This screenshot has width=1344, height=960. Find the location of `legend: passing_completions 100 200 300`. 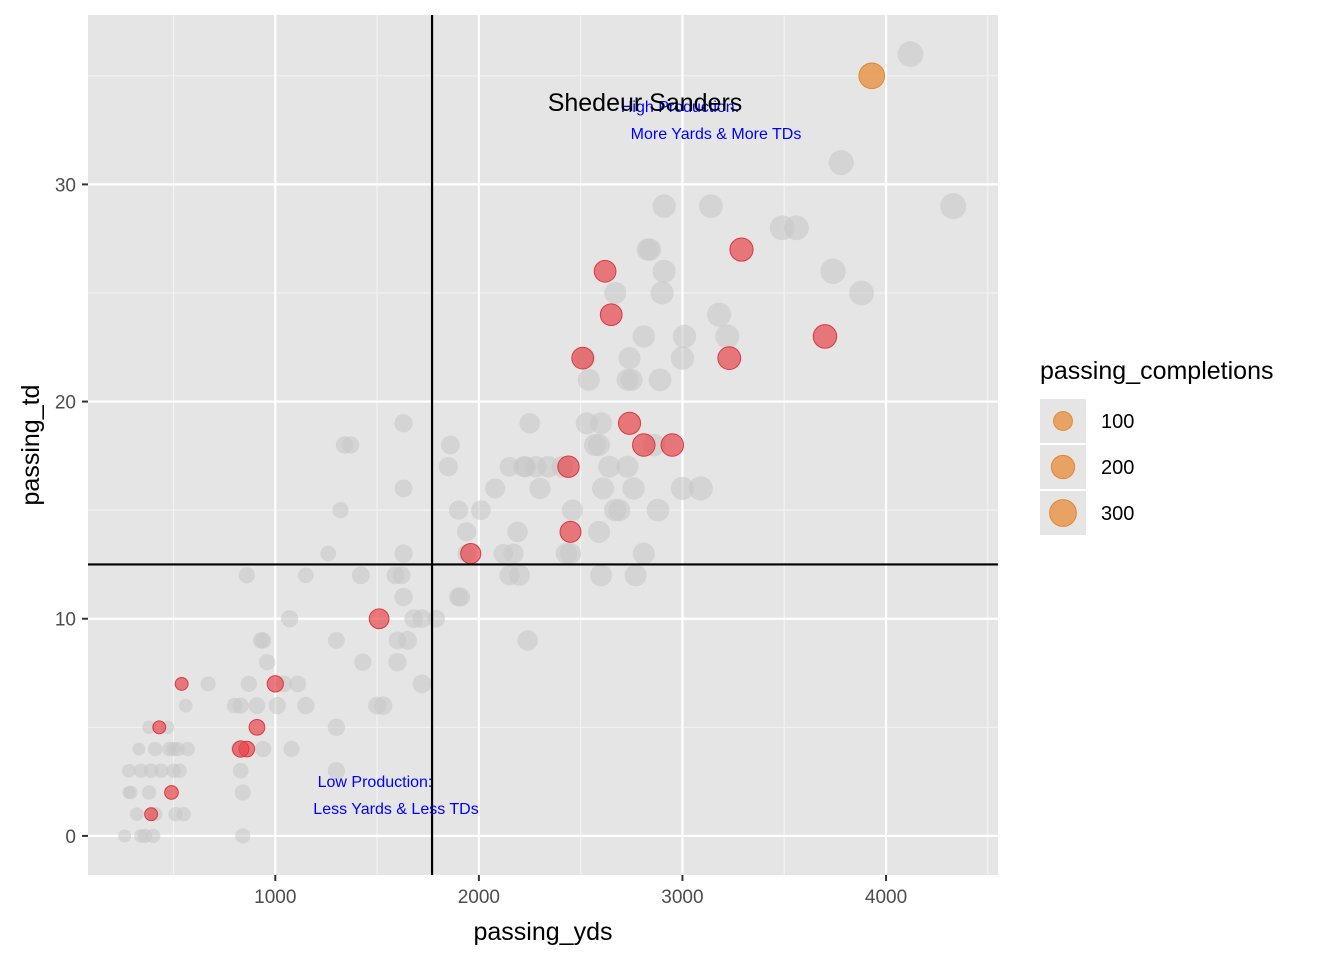

legend: passing_completions 100 200 300 is located at coordinates (1156, 446).